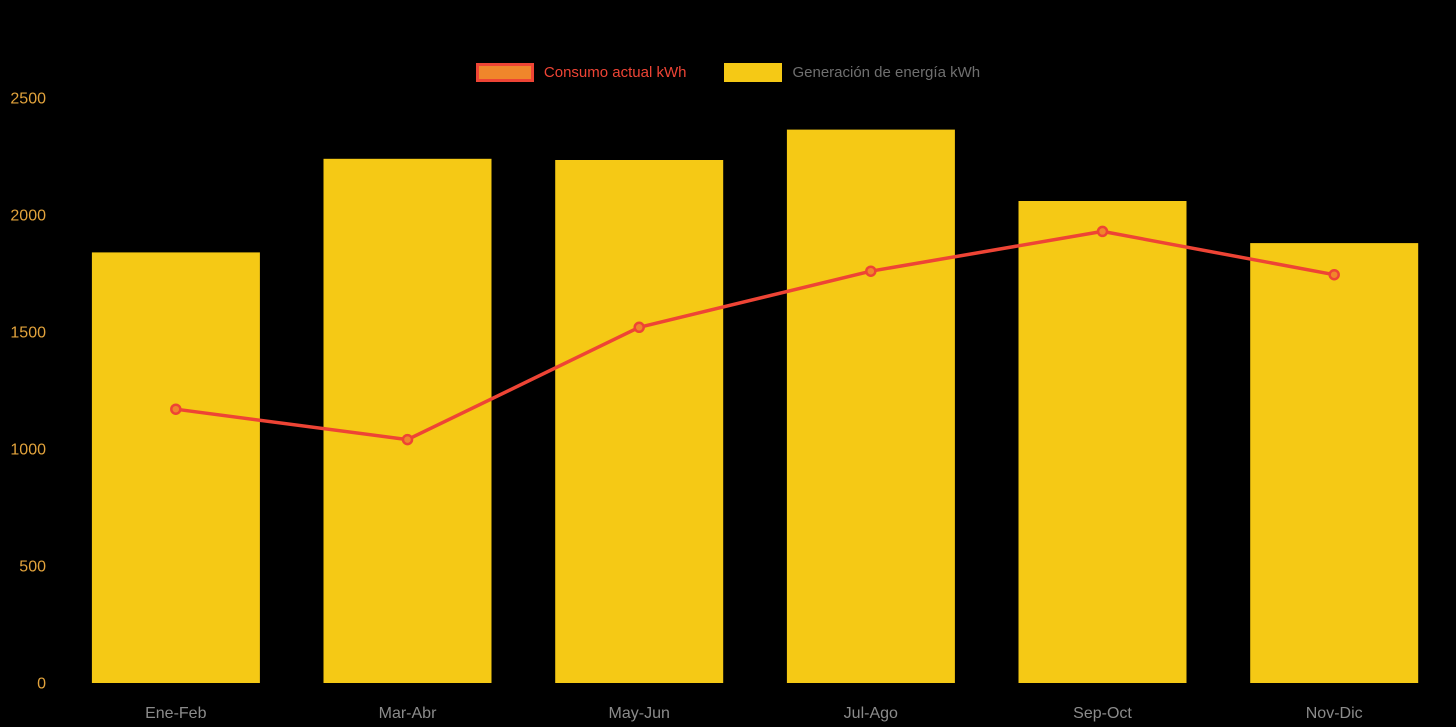  I want to click on x-axis-tick-label: Sep-Oct, so click(1102, 713).